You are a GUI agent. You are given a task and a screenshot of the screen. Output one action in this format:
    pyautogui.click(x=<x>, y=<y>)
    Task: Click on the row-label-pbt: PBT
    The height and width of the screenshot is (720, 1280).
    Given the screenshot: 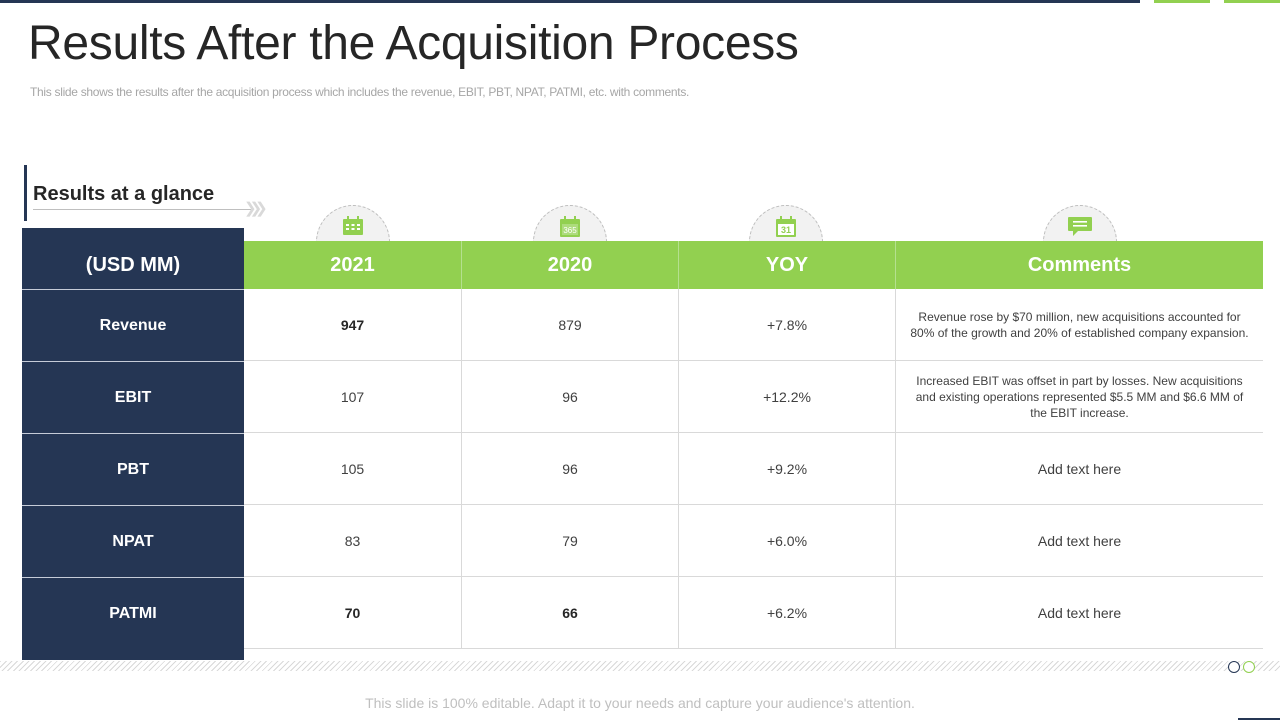 What is the action you would take?
    pyautogui.click(x=133, y=469)
    